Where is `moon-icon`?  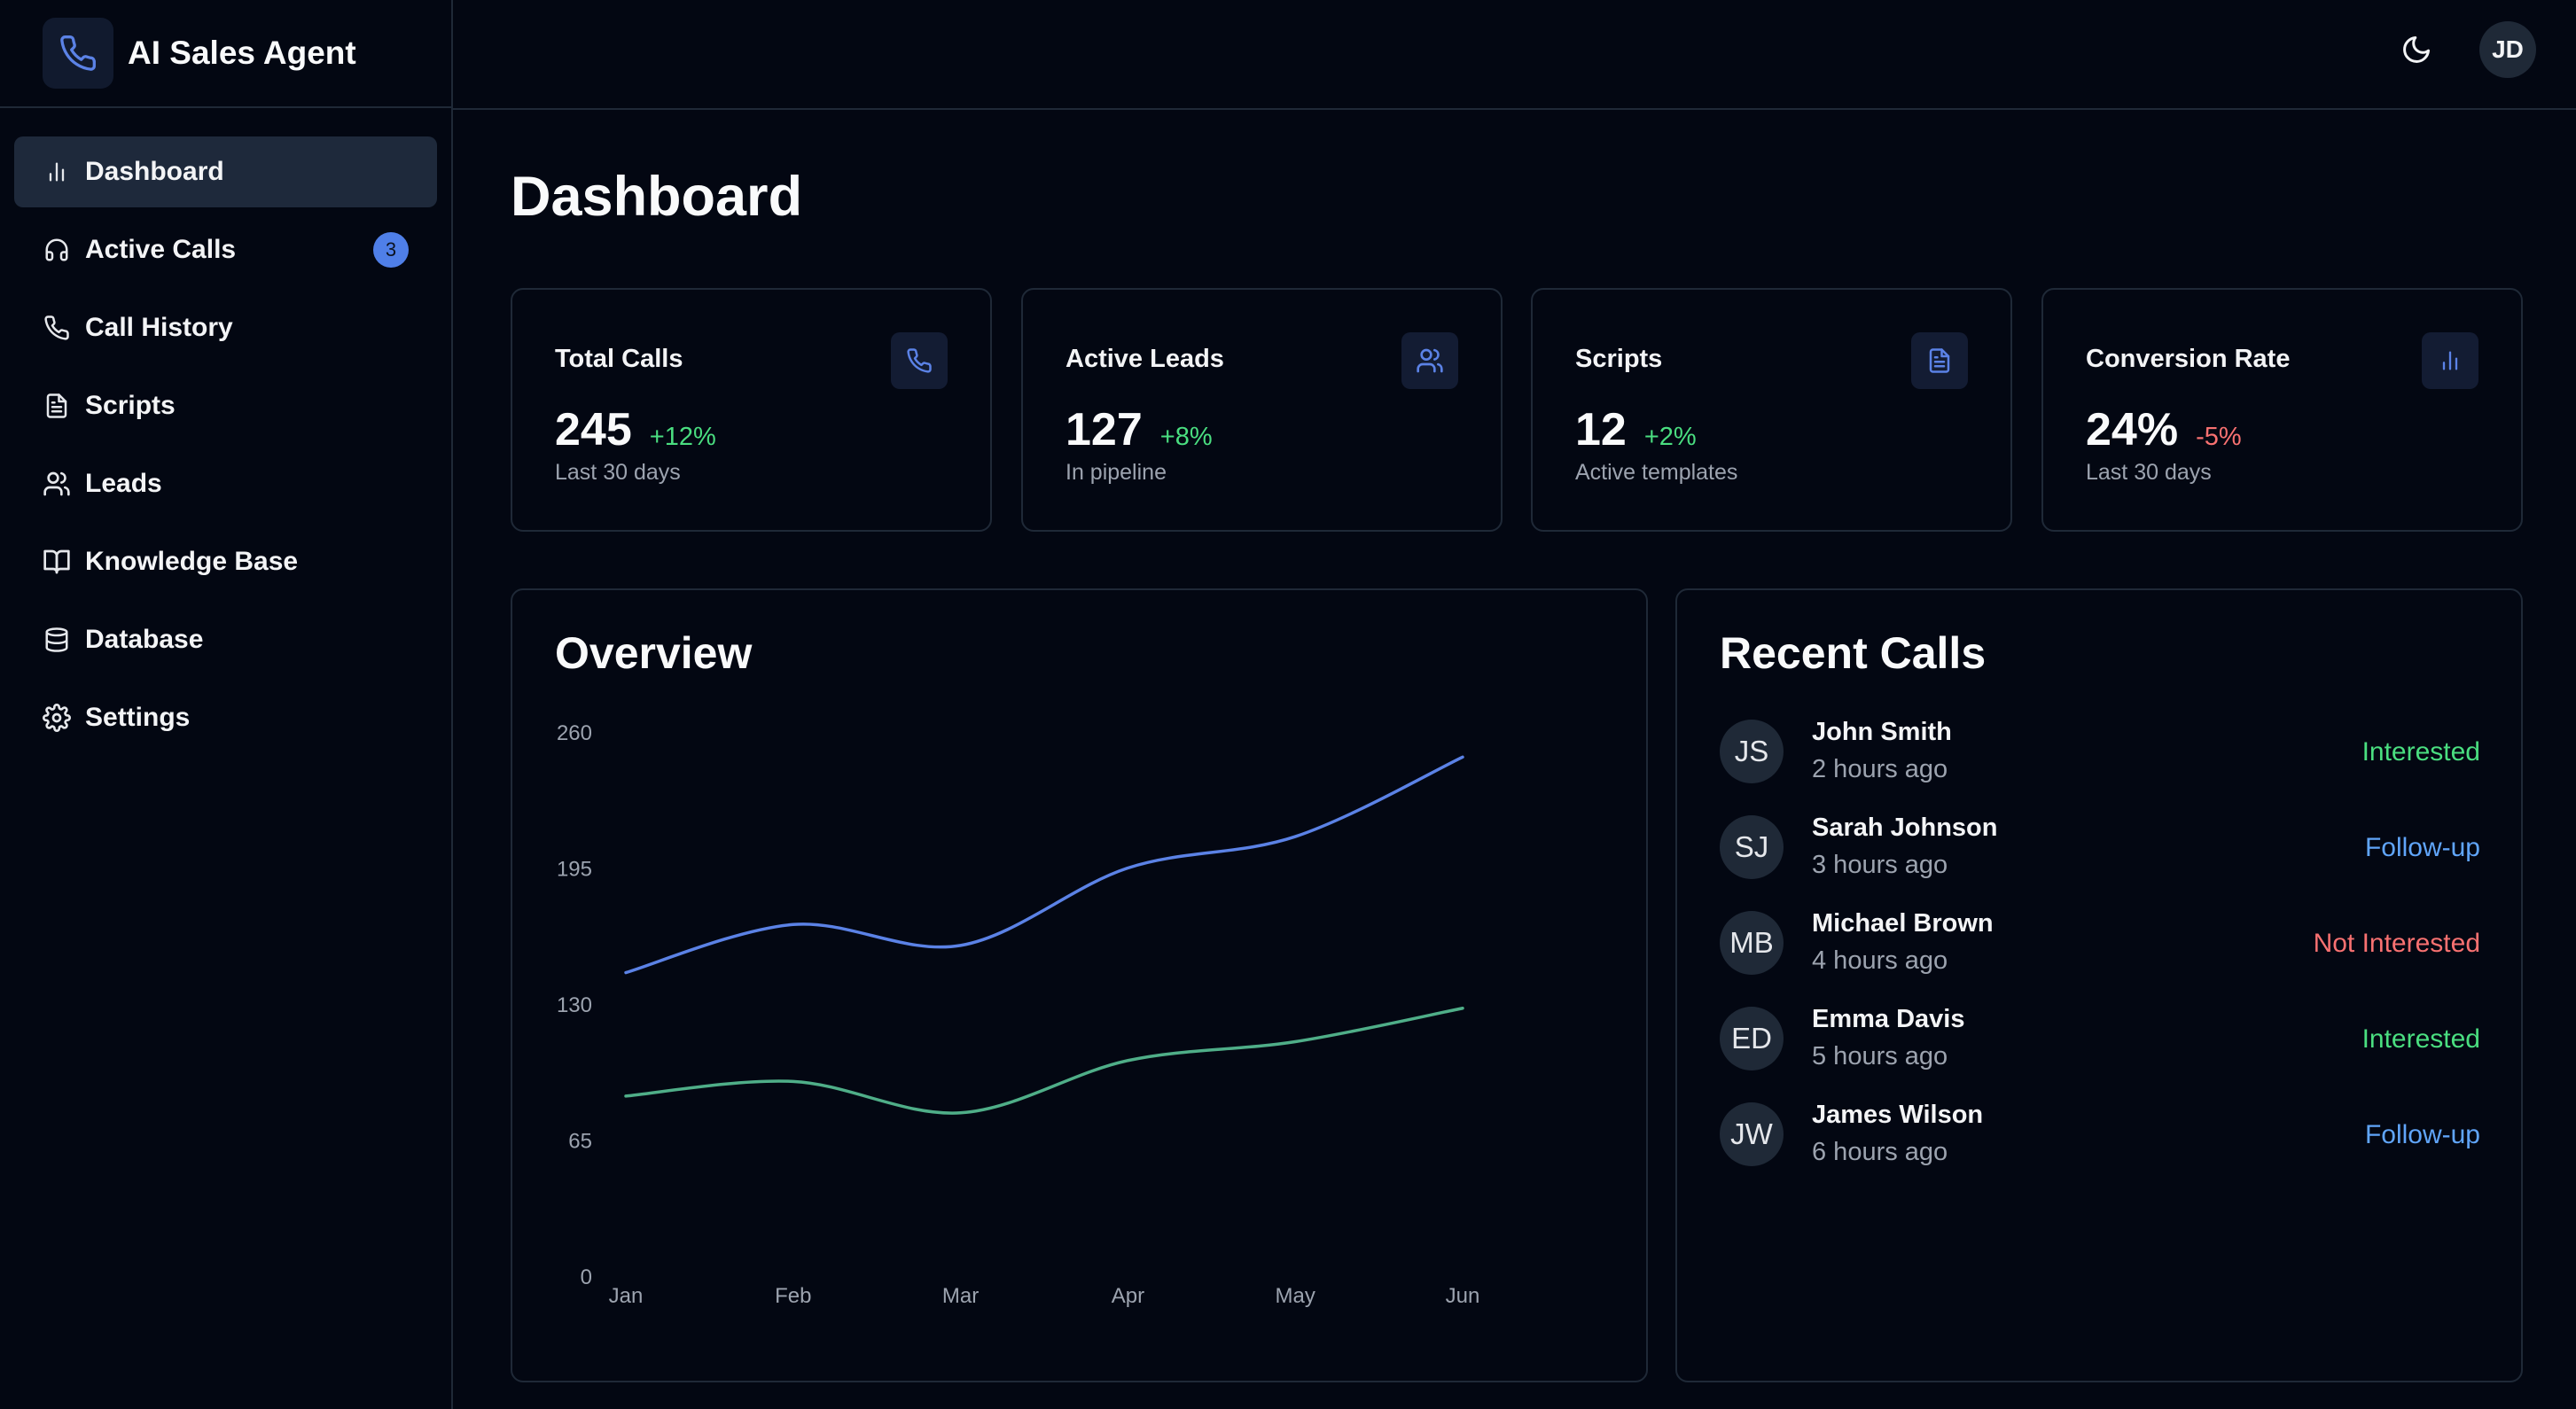
moon-icon is located at coordinates (2416, 49).